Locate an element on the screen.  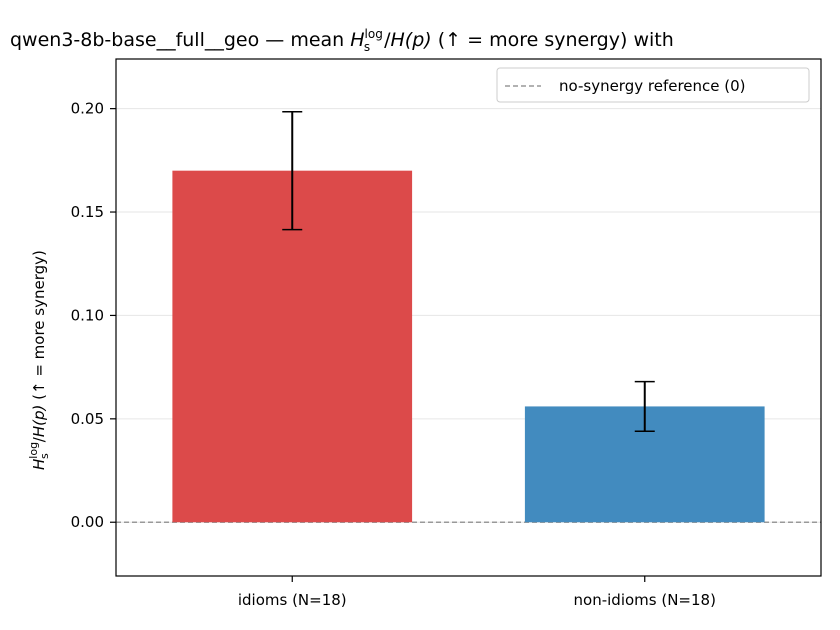
y-axis-label-sub: s is located at coordinates (44, 456).